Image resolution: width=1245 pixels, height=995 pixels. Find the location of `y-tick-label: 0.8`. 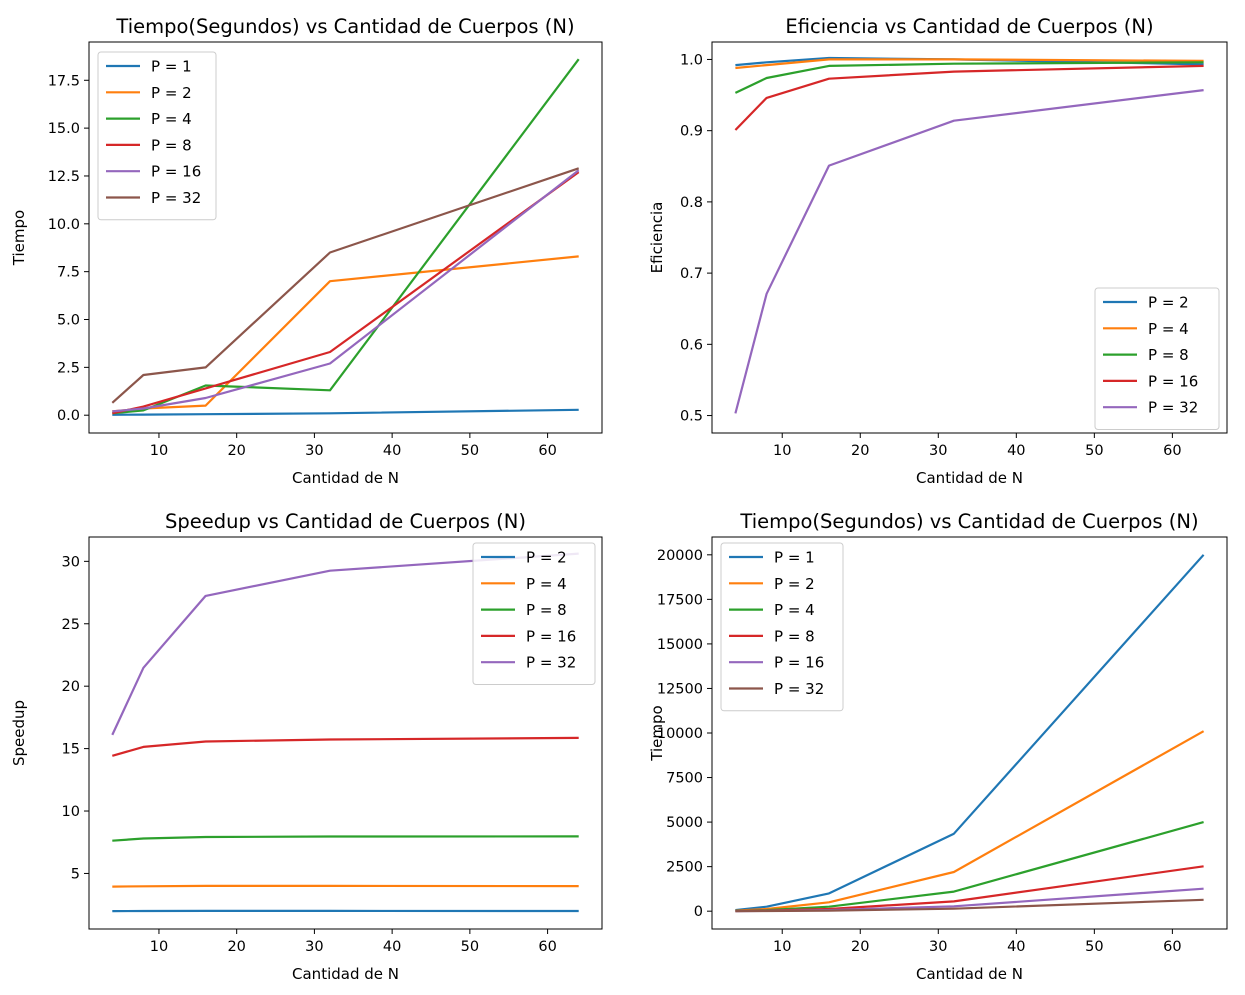

y-tick-label: 0.8 is located at coordinates (691, 203).